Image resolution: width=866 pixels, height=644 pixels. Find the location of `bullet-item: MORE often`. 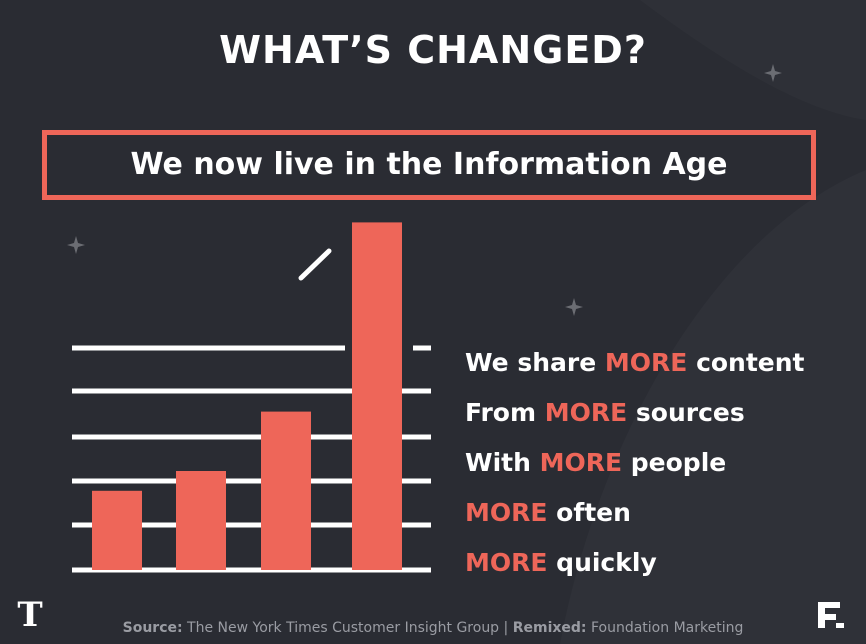

bullet-item: MORE often is located at coordinates (548, 512).